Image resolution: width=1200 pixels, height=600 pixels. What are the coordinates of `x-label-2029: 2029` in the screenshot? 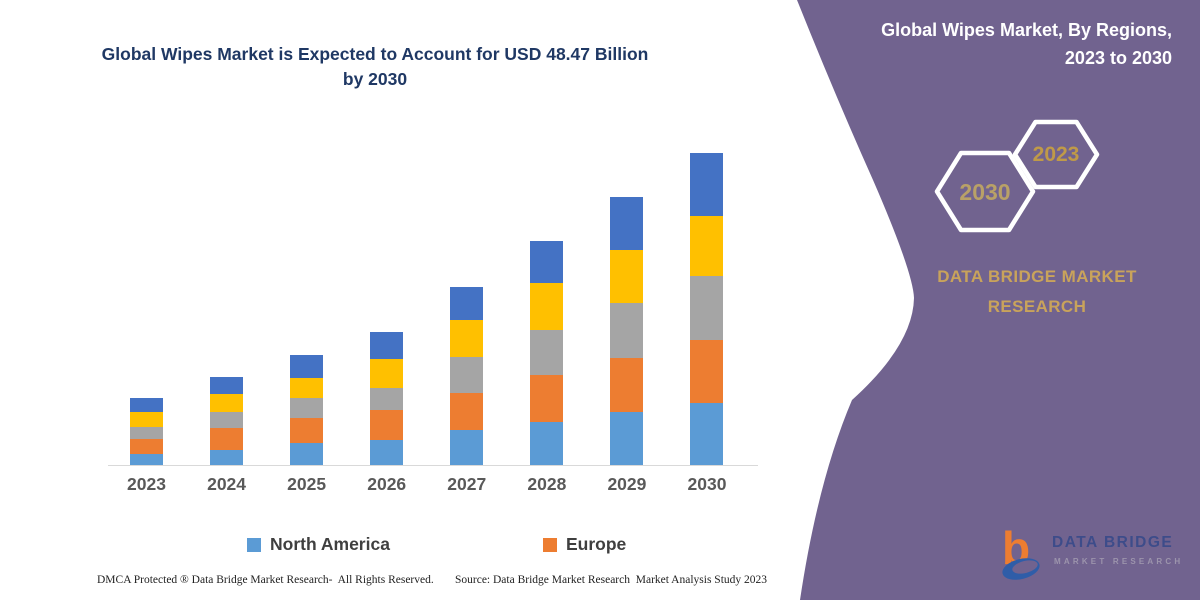 It's located at (627, 484).